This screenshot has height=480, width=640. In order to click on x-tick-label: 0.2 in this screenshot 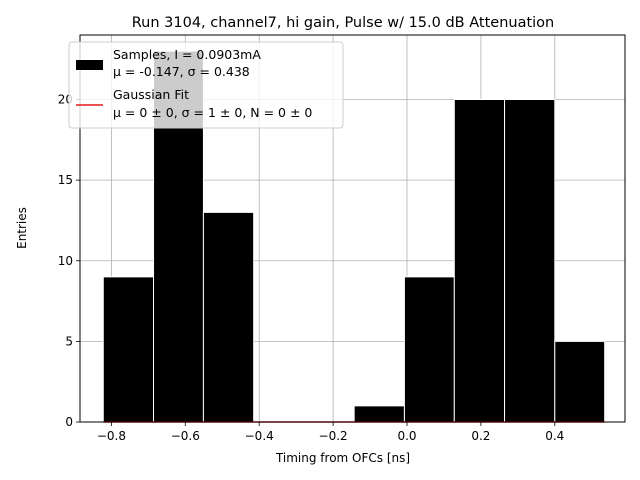, I will do `click(480, 436)`.